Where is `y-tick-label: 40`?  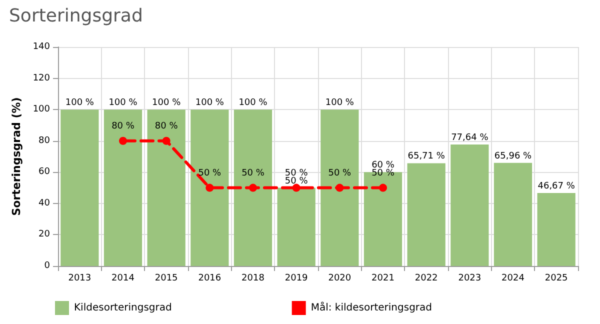
y-tick-label: 40 is located at coordinates (44, 203).